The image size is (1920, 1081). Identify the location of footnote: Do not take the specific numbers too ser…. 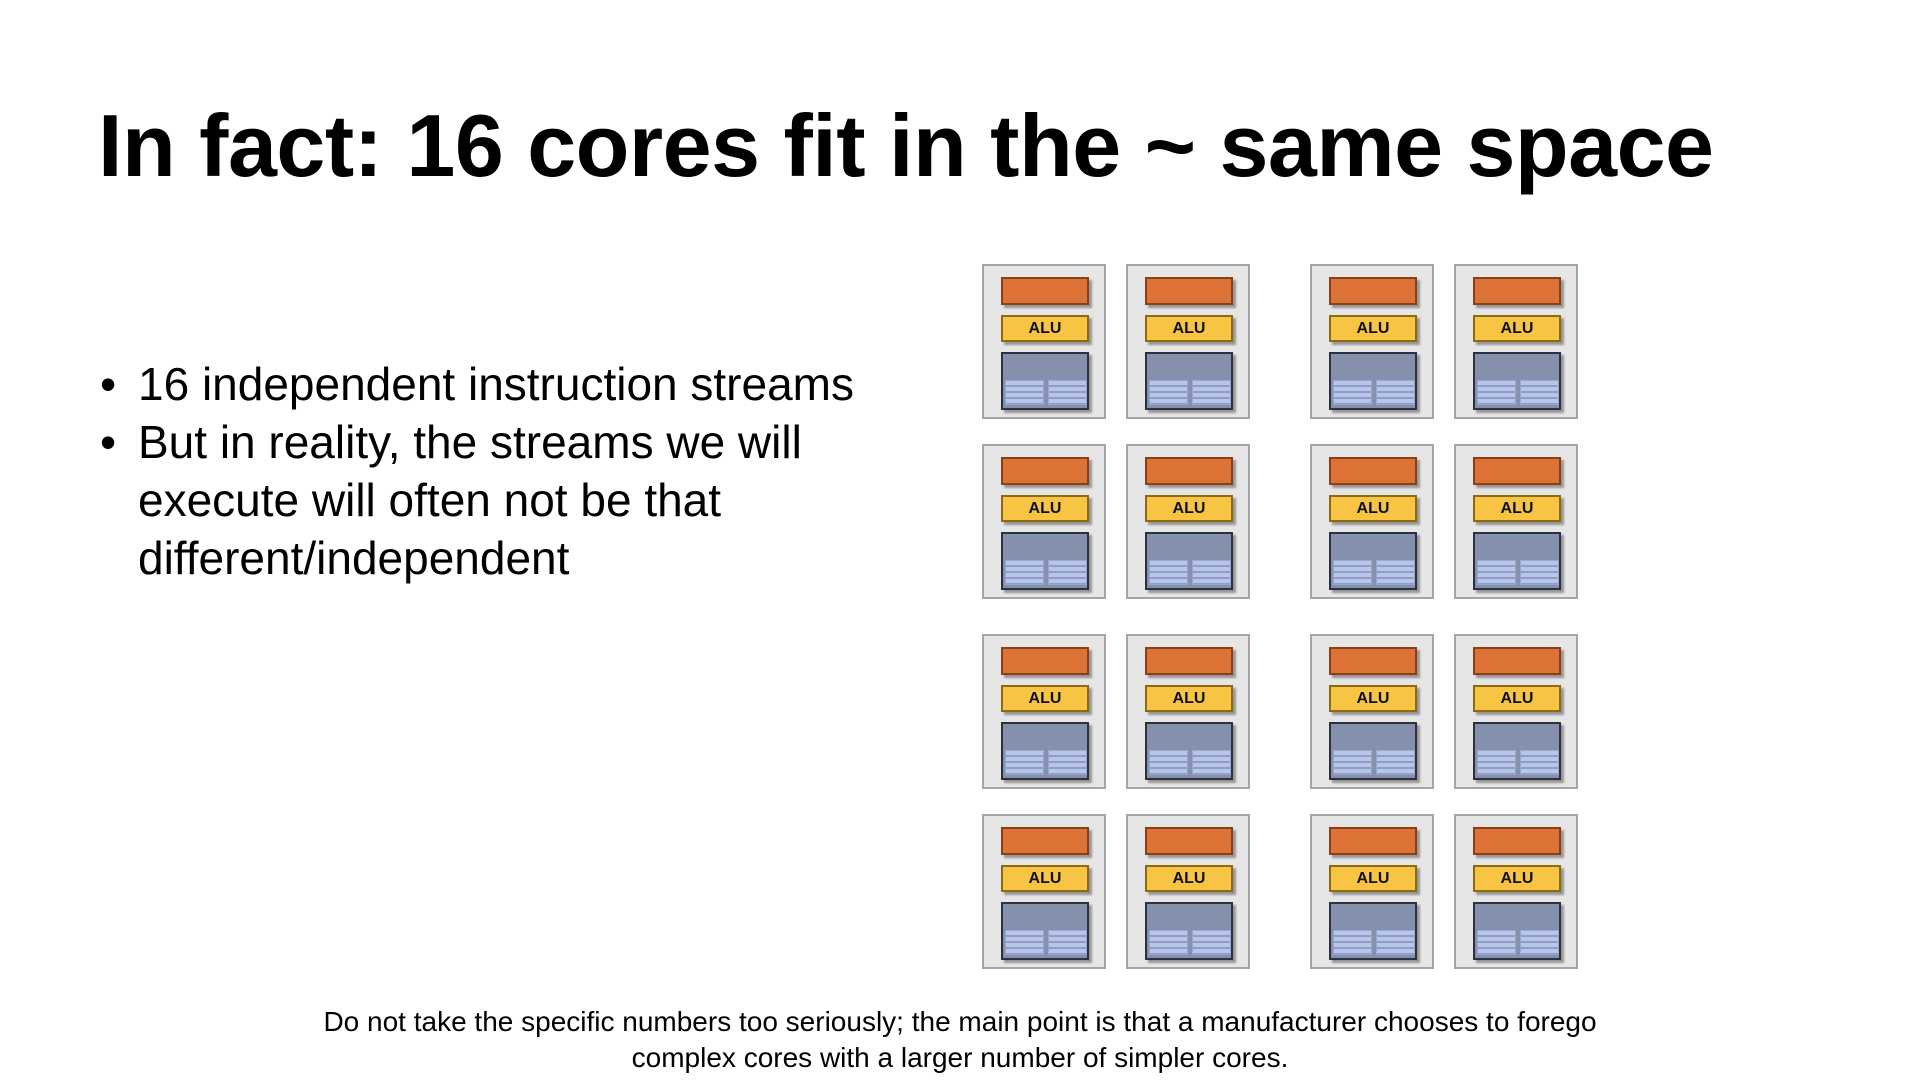
(960, 1040).